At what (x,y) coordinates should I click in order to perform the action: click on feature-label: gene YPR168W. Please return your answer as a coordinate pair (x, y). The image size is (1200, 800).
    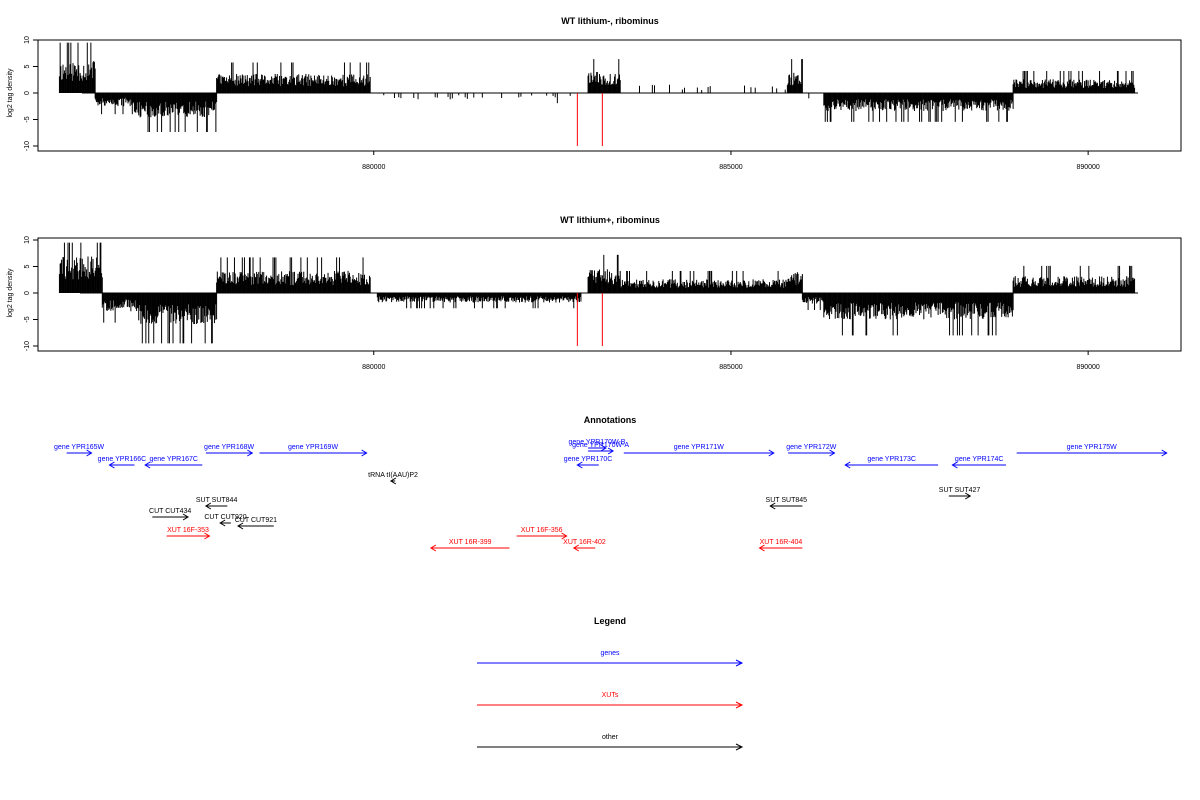
    Looking at the image, I should click on (229, 447).